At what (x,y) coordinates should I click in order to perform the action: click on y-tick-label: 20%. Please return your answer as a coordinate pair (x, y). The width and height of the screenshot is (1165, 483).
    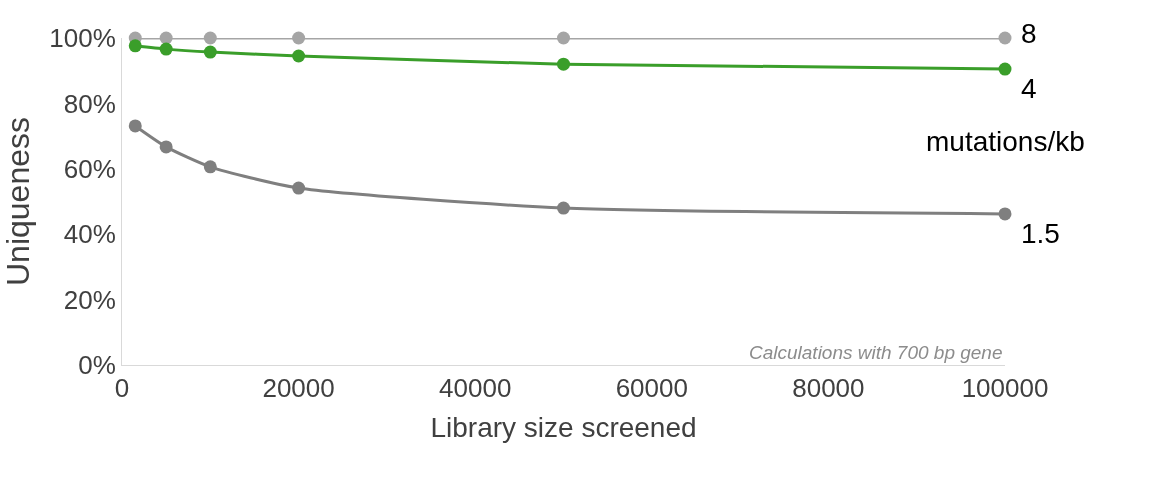
    Looking at the image, I should click on (89, 299).